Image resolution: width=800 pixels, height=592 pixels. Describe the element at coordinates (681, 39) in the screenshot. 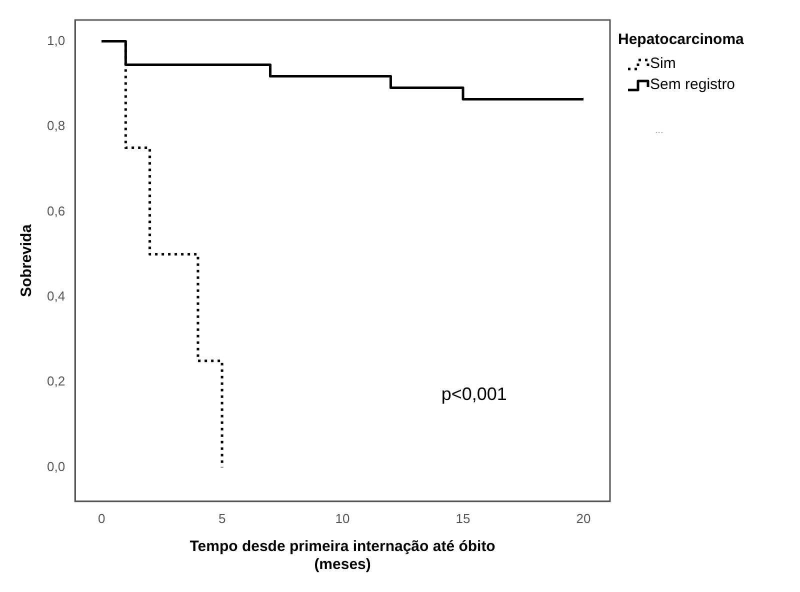

I see `legend-title: Hepatocarcinoma` at that location.